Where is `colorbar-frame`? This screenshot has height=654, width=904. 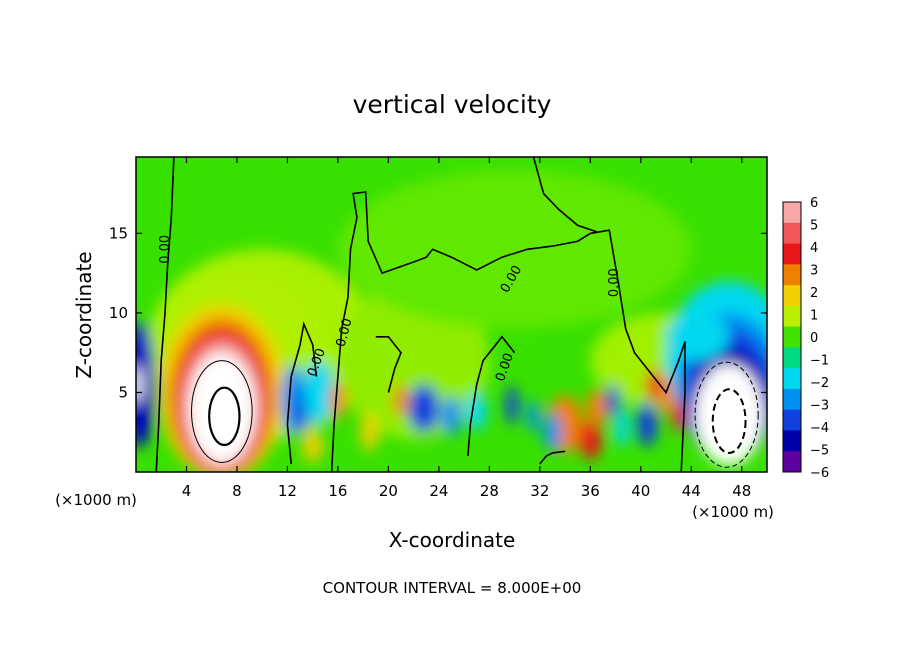
colorbar-frame is located at coordinates (792, 337).